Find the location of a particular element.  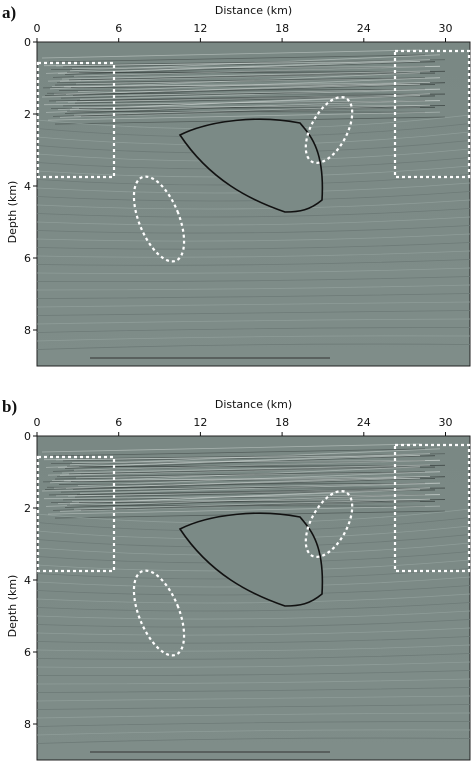

panel-label: a) is located at coordinates (9, 12).